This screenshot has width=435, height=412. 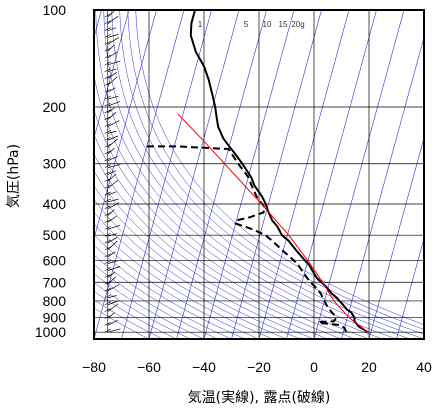 I want to click on y-tick-label: 100, so click(x=55, y=10).